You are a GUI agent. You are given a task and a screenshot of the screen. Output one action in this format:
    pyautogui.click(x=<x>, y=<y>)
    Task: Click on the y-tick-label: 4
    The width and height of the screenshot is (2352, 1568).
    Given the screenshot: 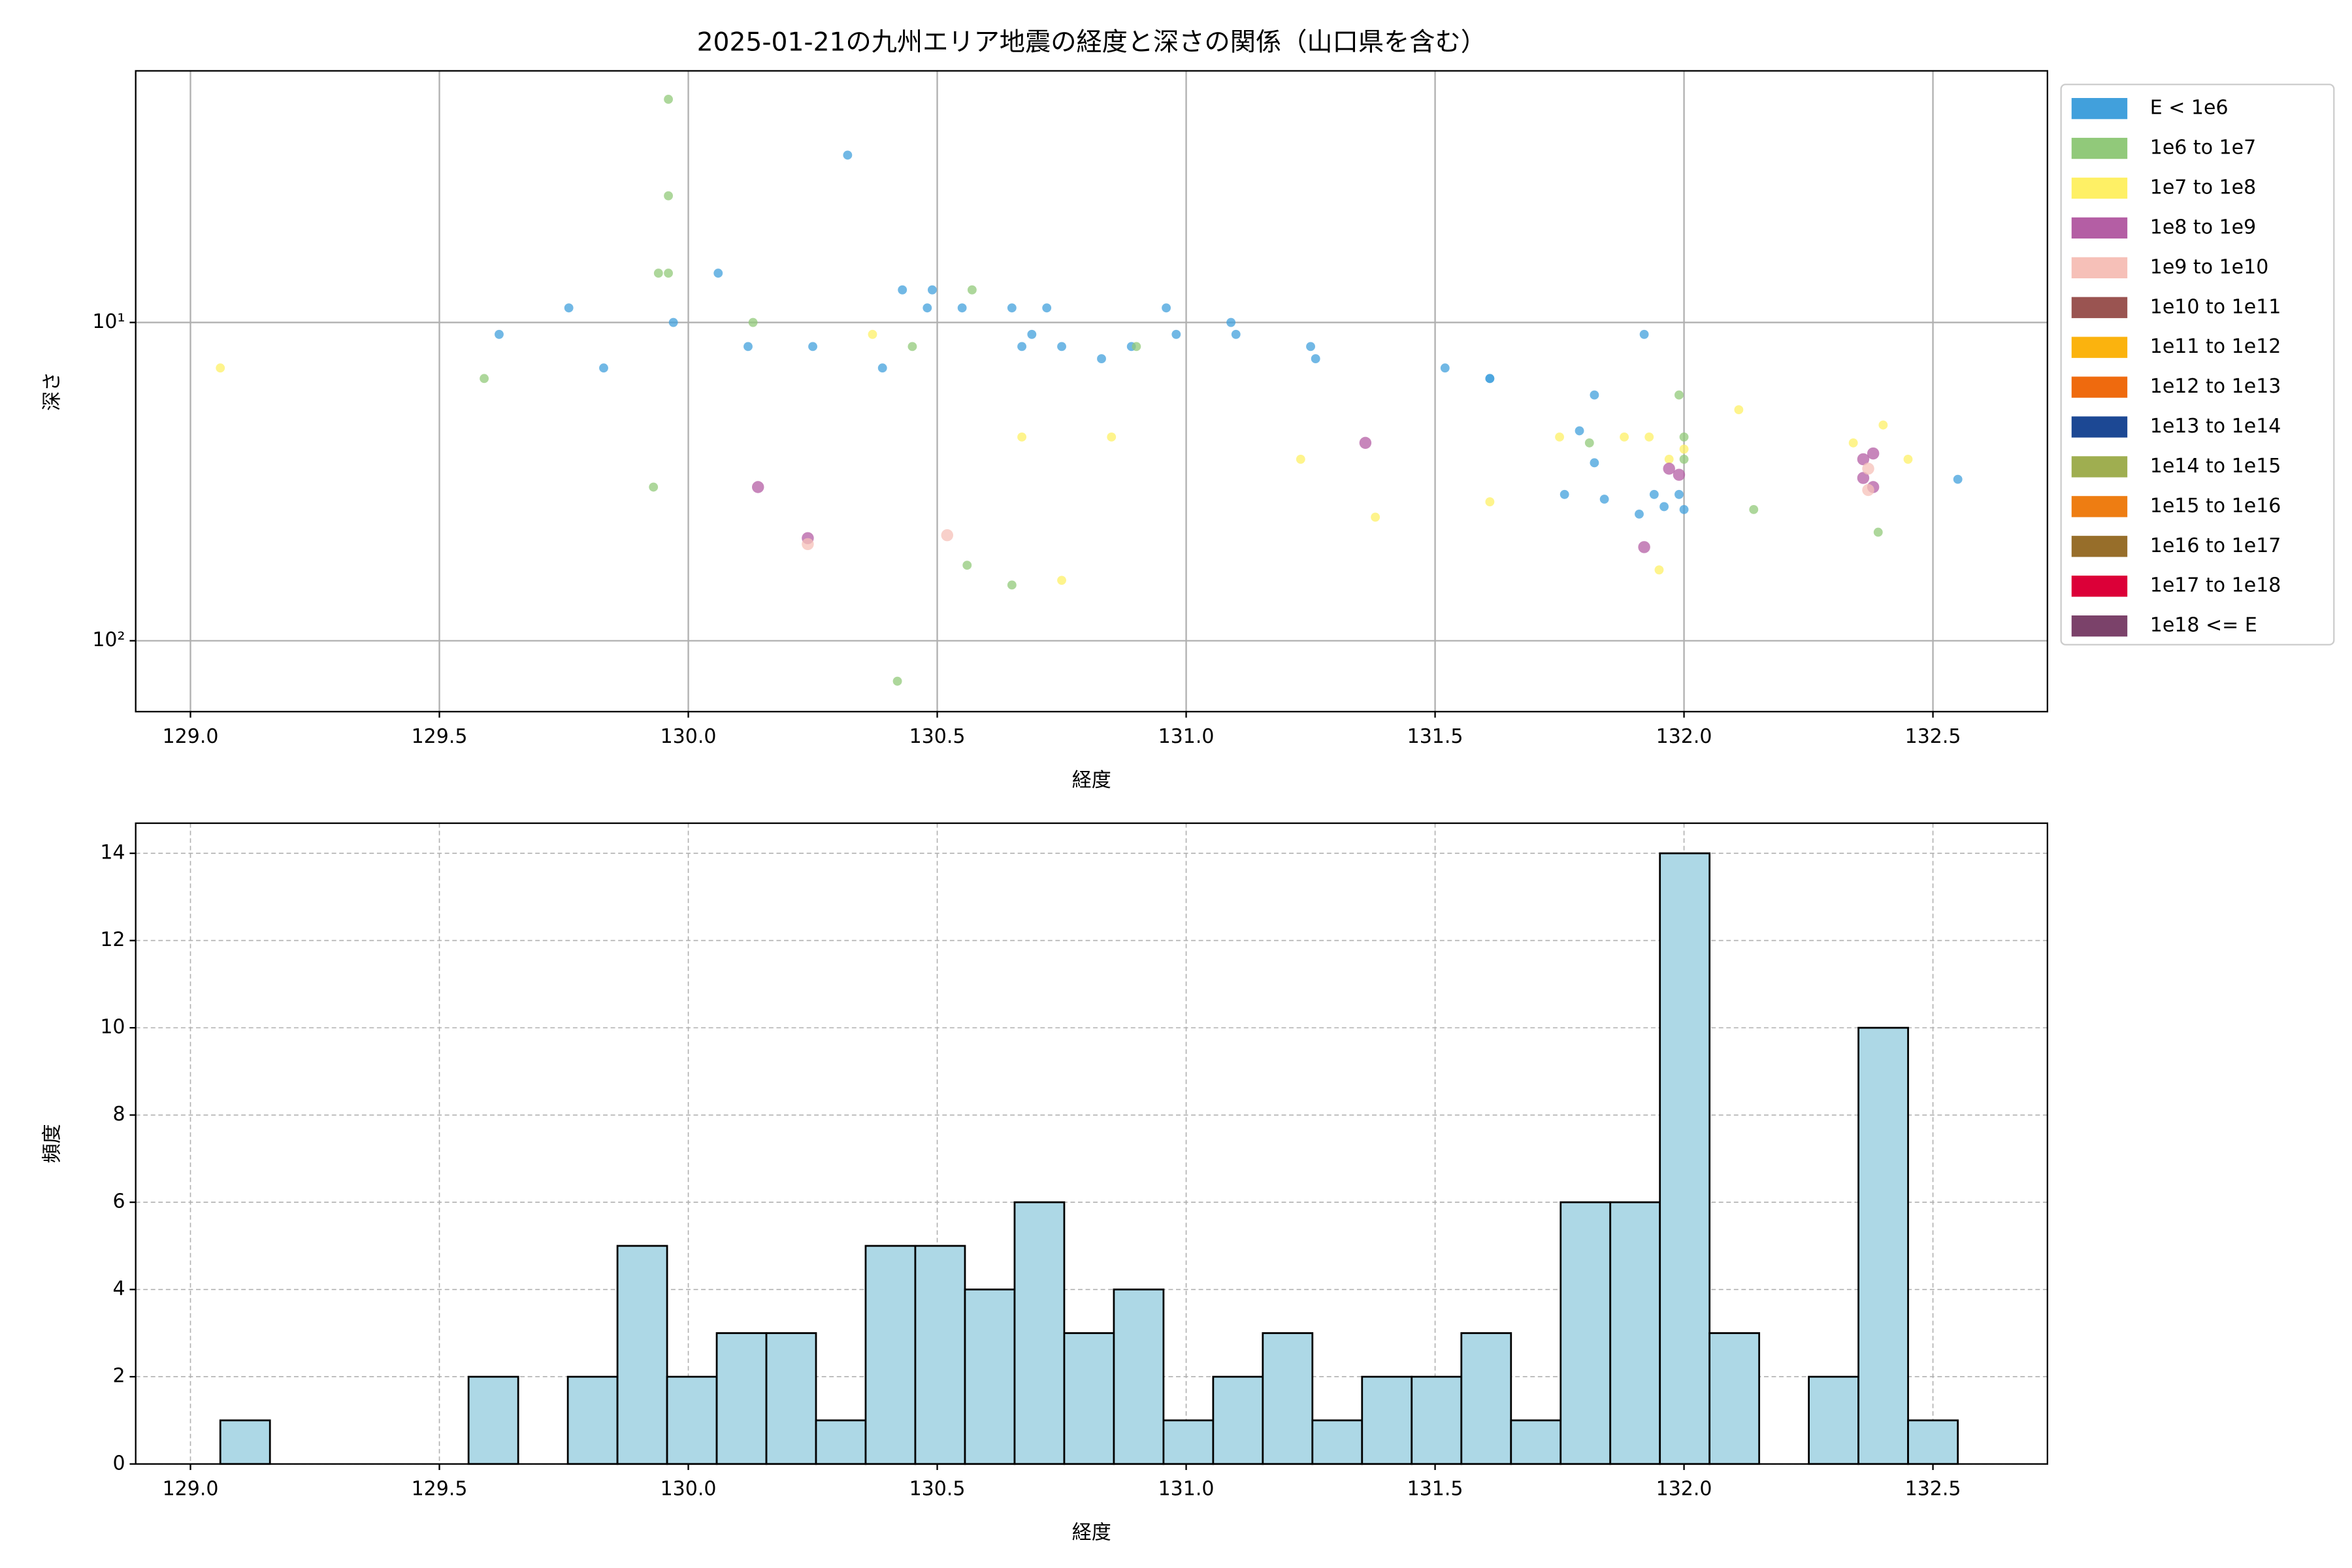 What is the action you would take?
    pyautogui.click(x=118, y=1288)
    